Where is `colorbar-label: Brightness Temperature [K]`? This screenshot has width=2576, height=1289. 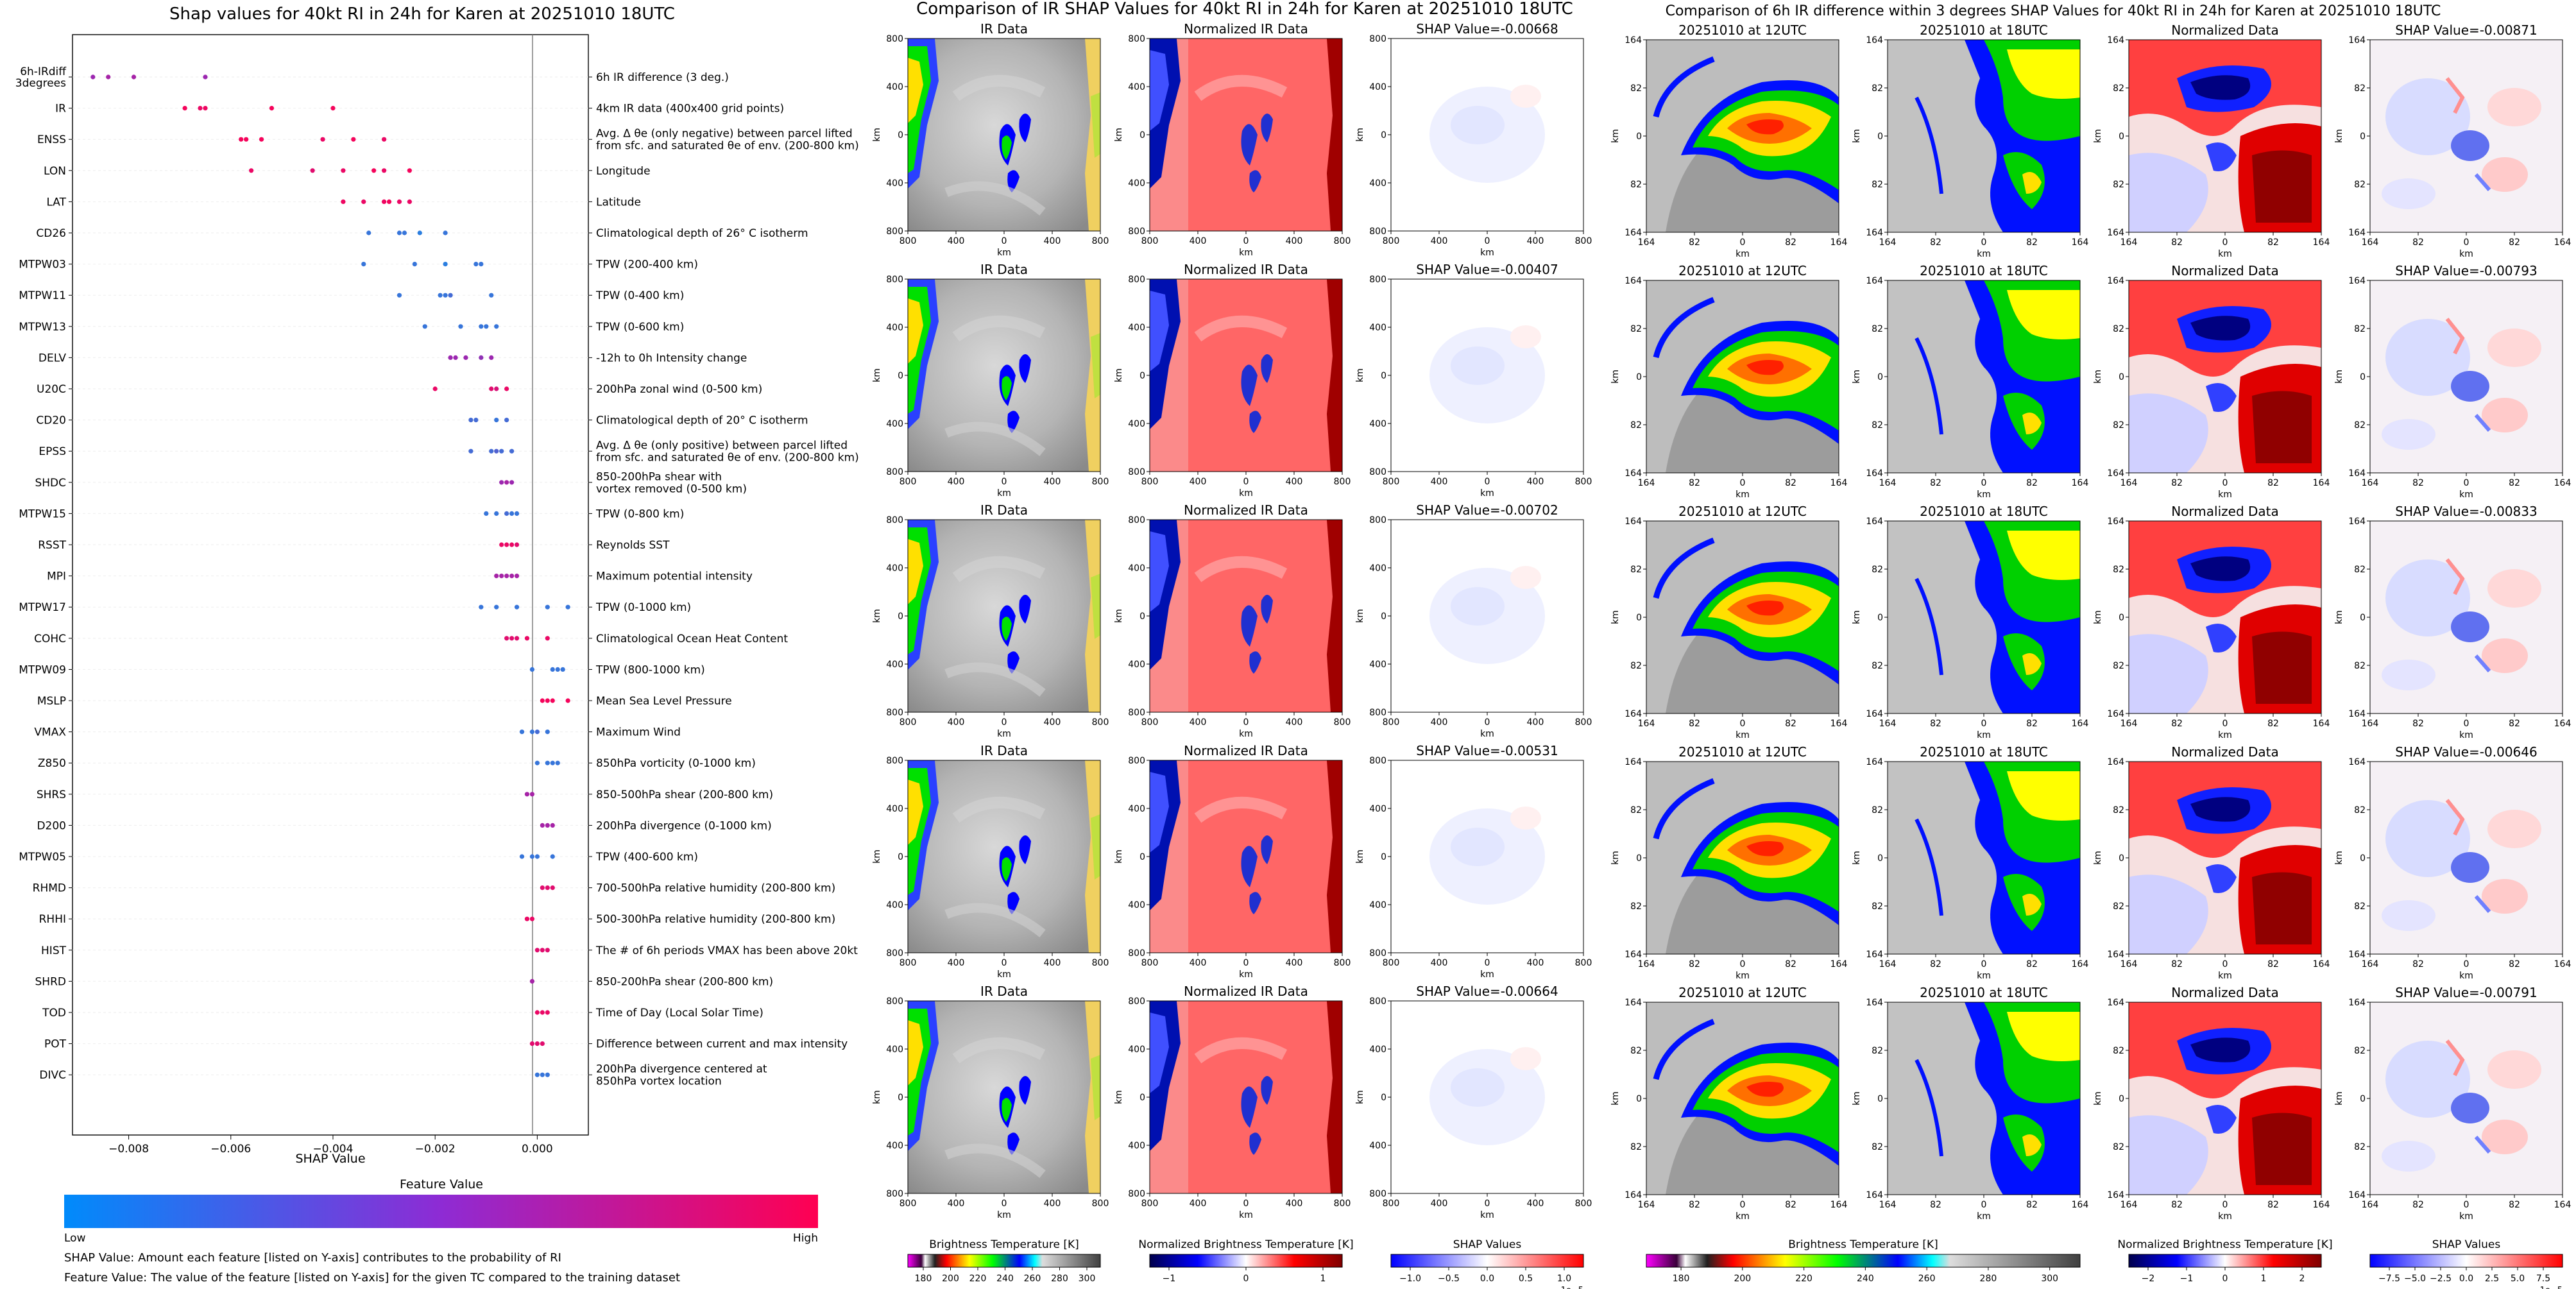
colorbar-label: Brightness Temperature [K] is located at coordinates (1004, 1244).